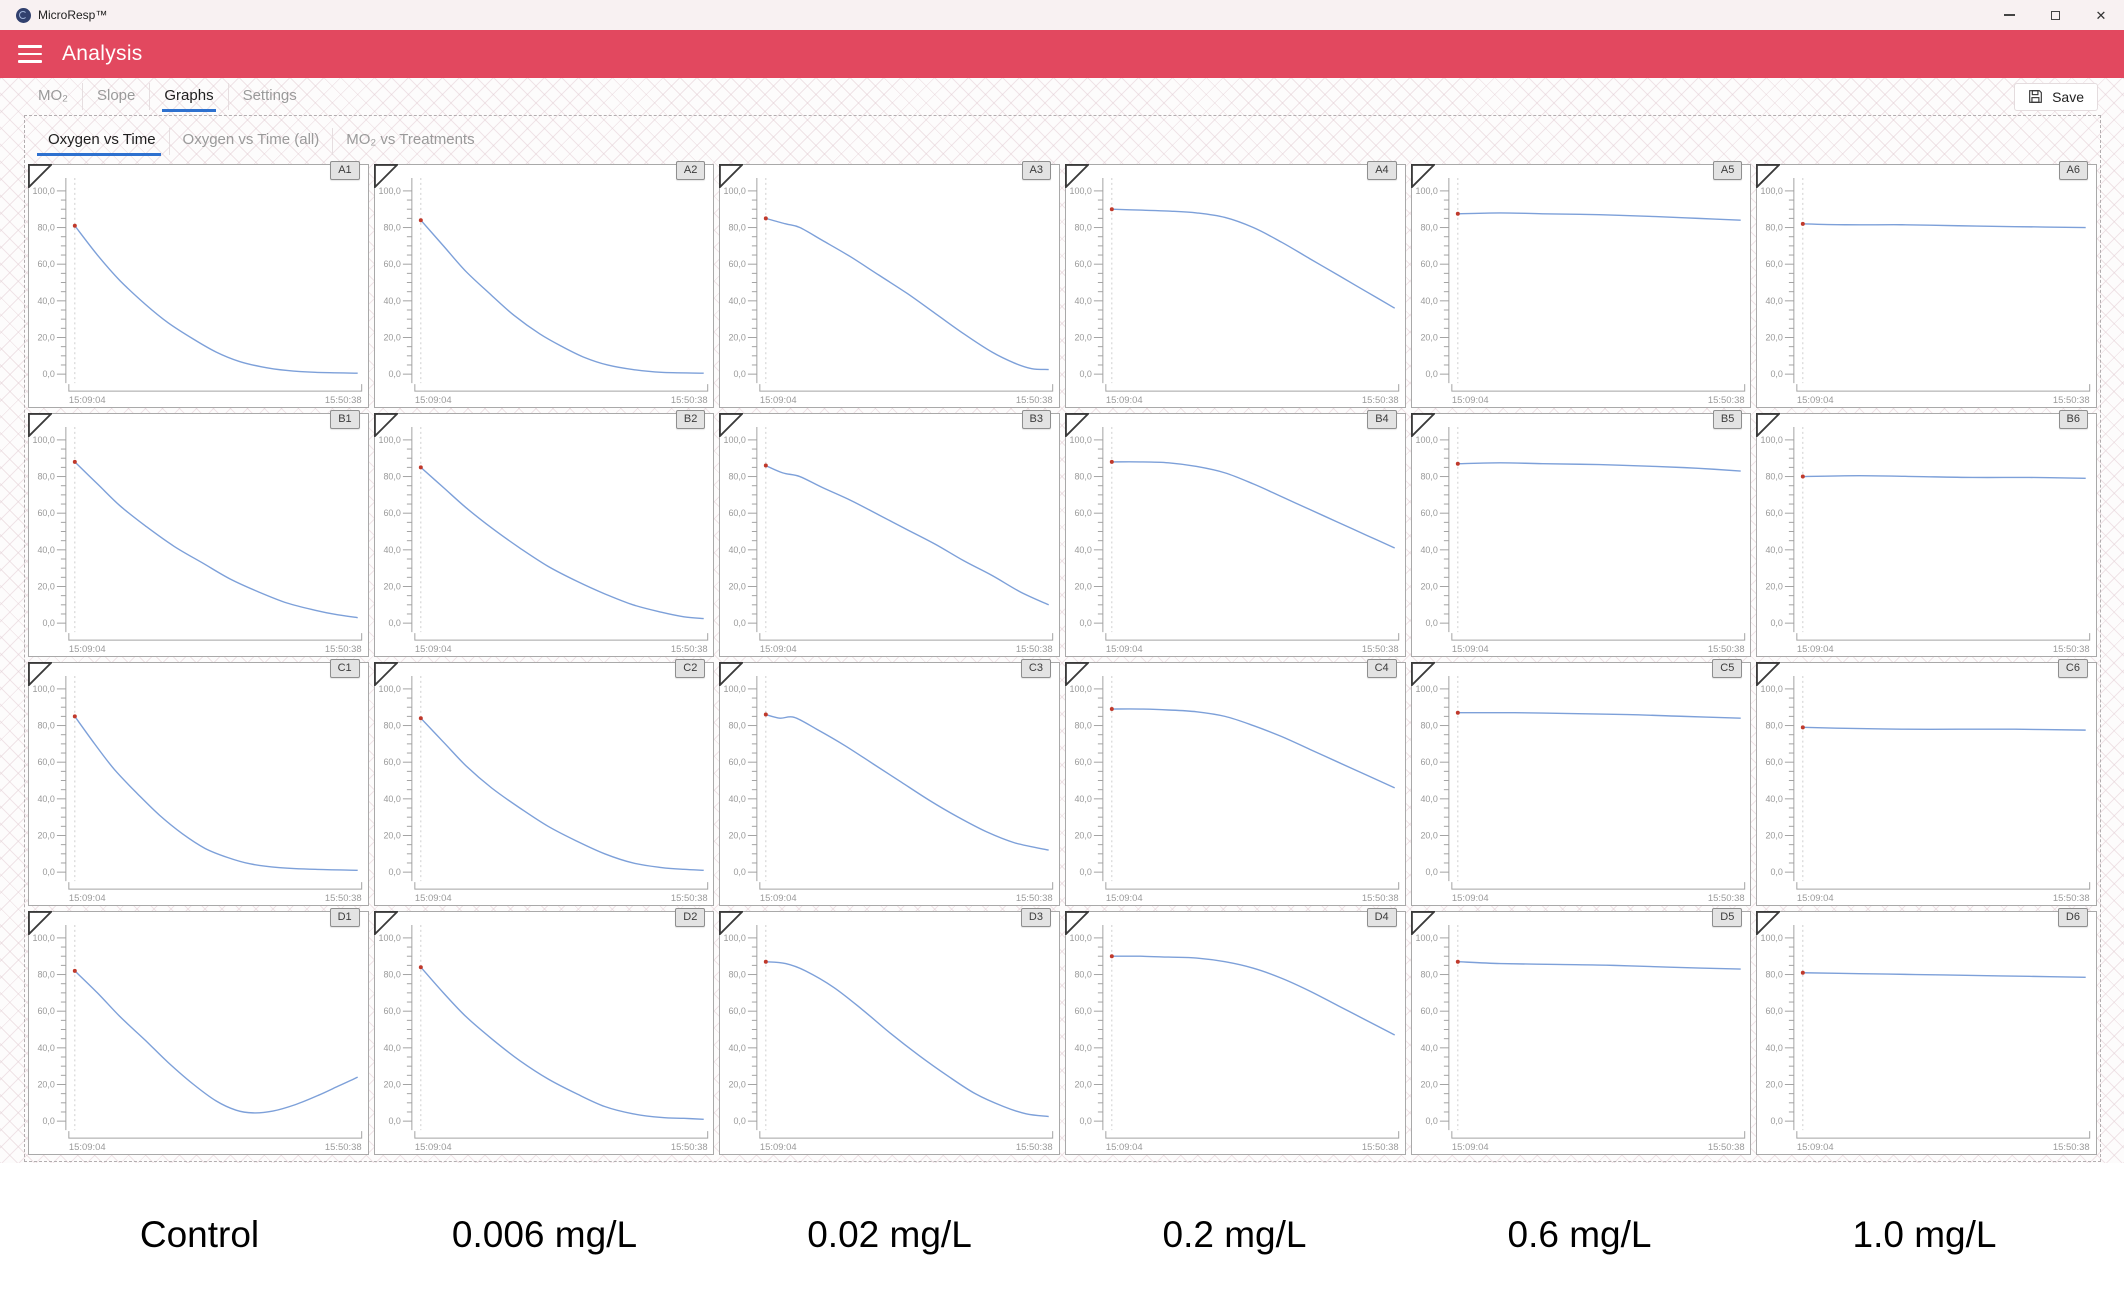 The image size is (2124, 1307). I want to click on well-badge: B6, so click(2073, 419).